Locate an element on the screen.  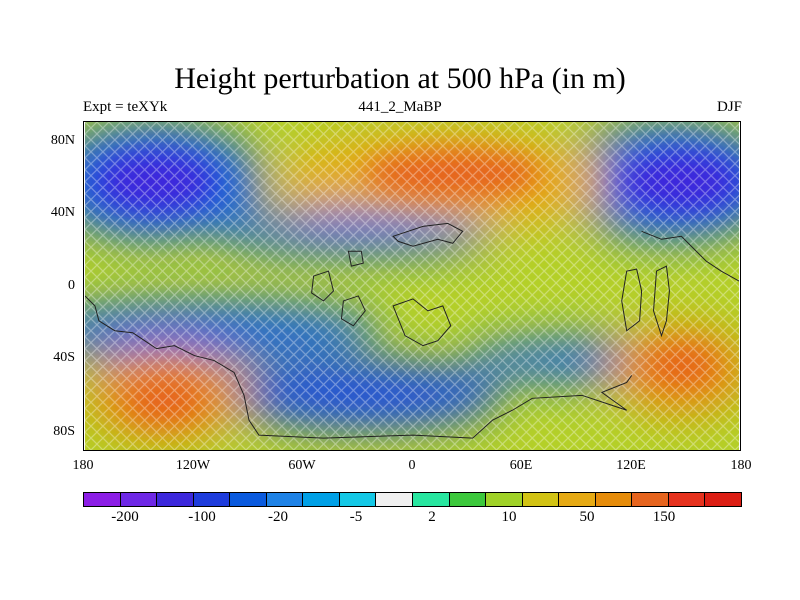
lat-label: 80S is located at coordinates (64, 431).